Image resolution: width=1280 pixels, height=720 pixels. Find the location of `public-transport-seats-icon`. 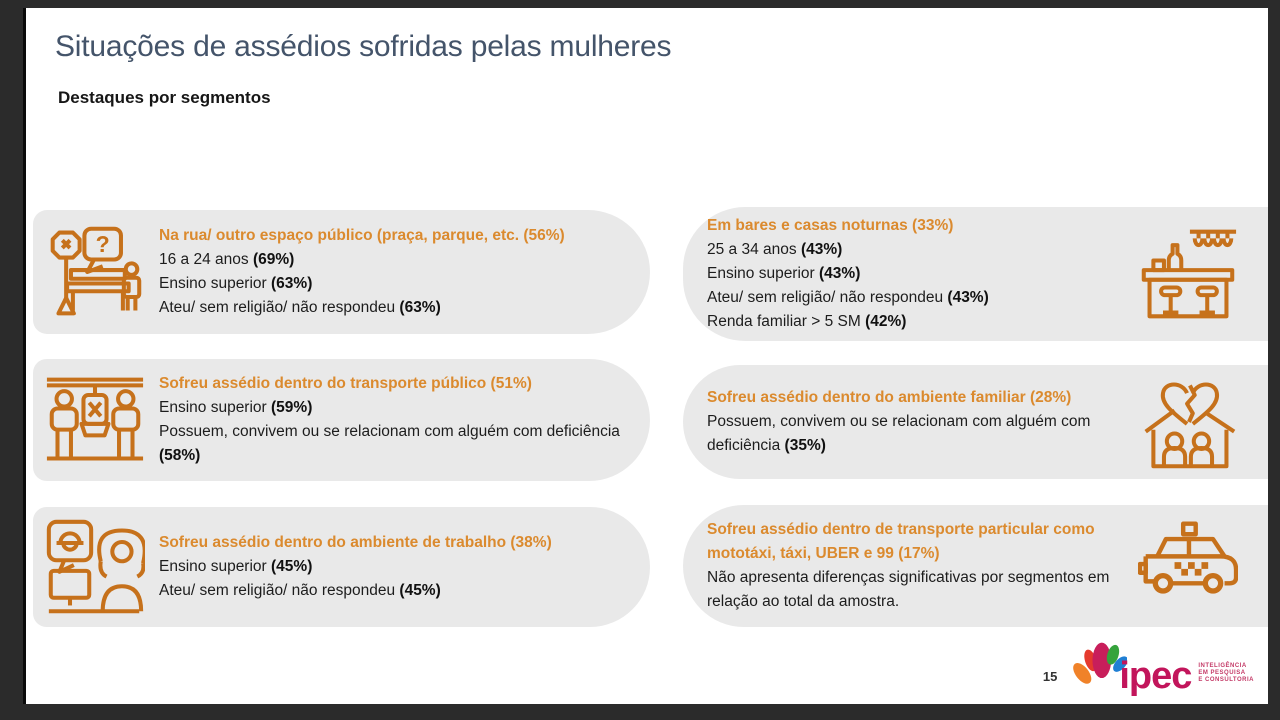

public-transport-seats-icon is located at coordinates (95, 420).